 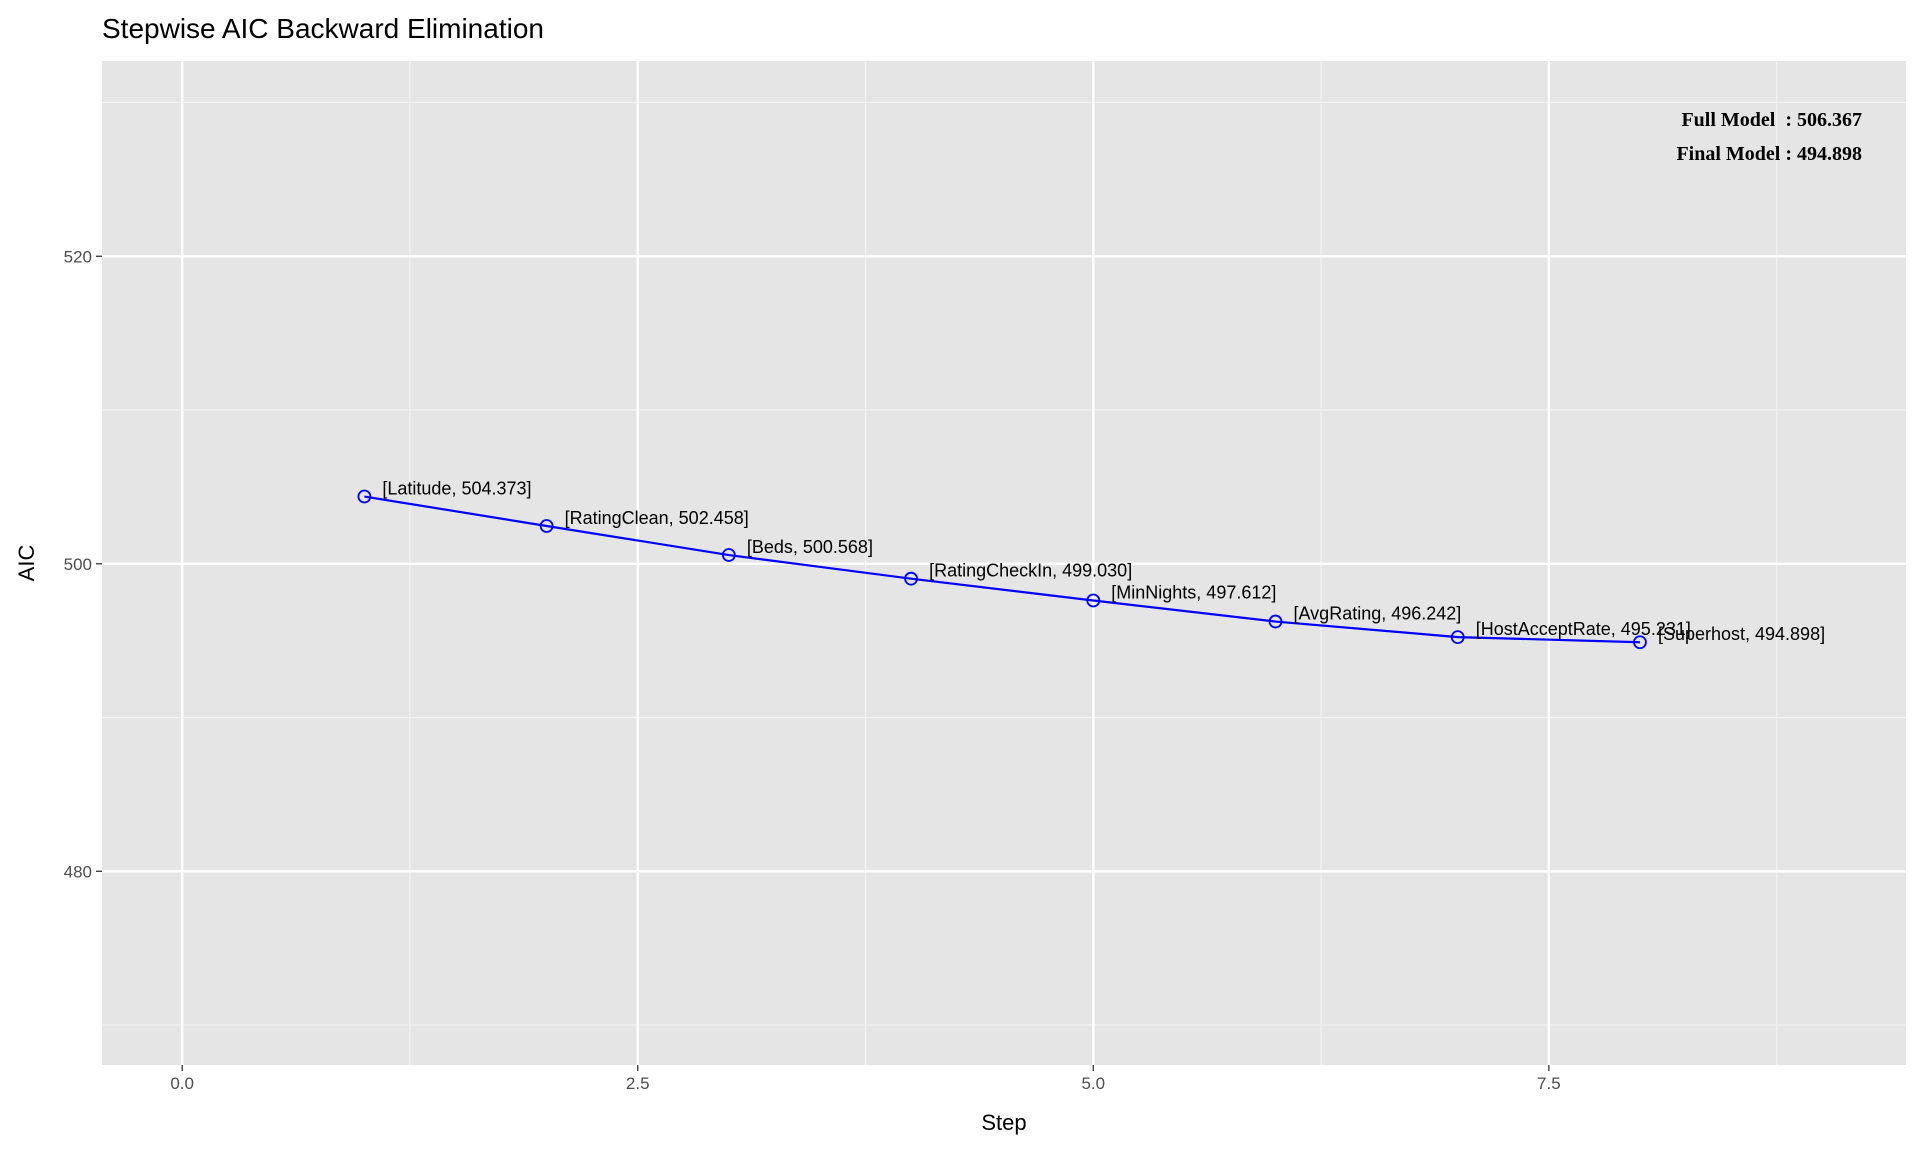 I want to click on point-label: [Beds, 500.568], so click(x=810, y=547).